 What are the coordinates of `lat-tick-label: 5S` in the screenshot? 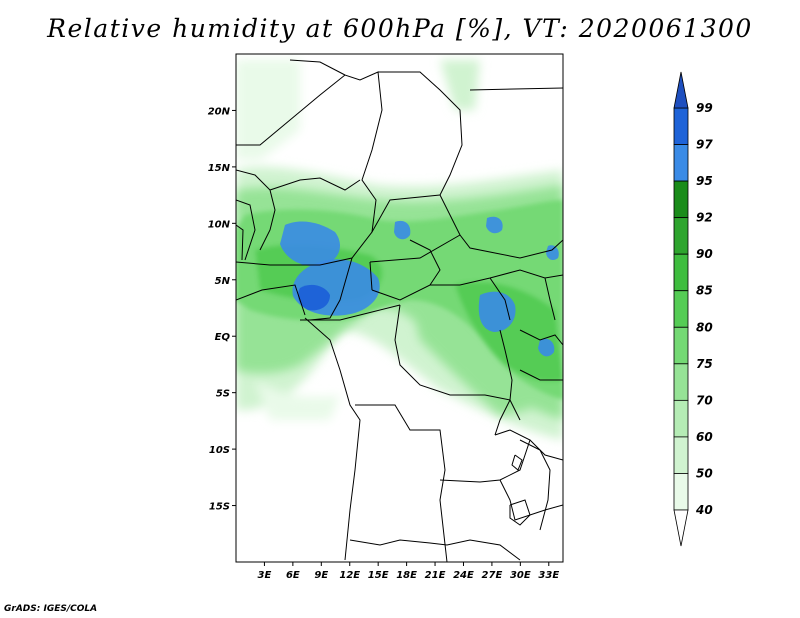 It's located at (223, 394).